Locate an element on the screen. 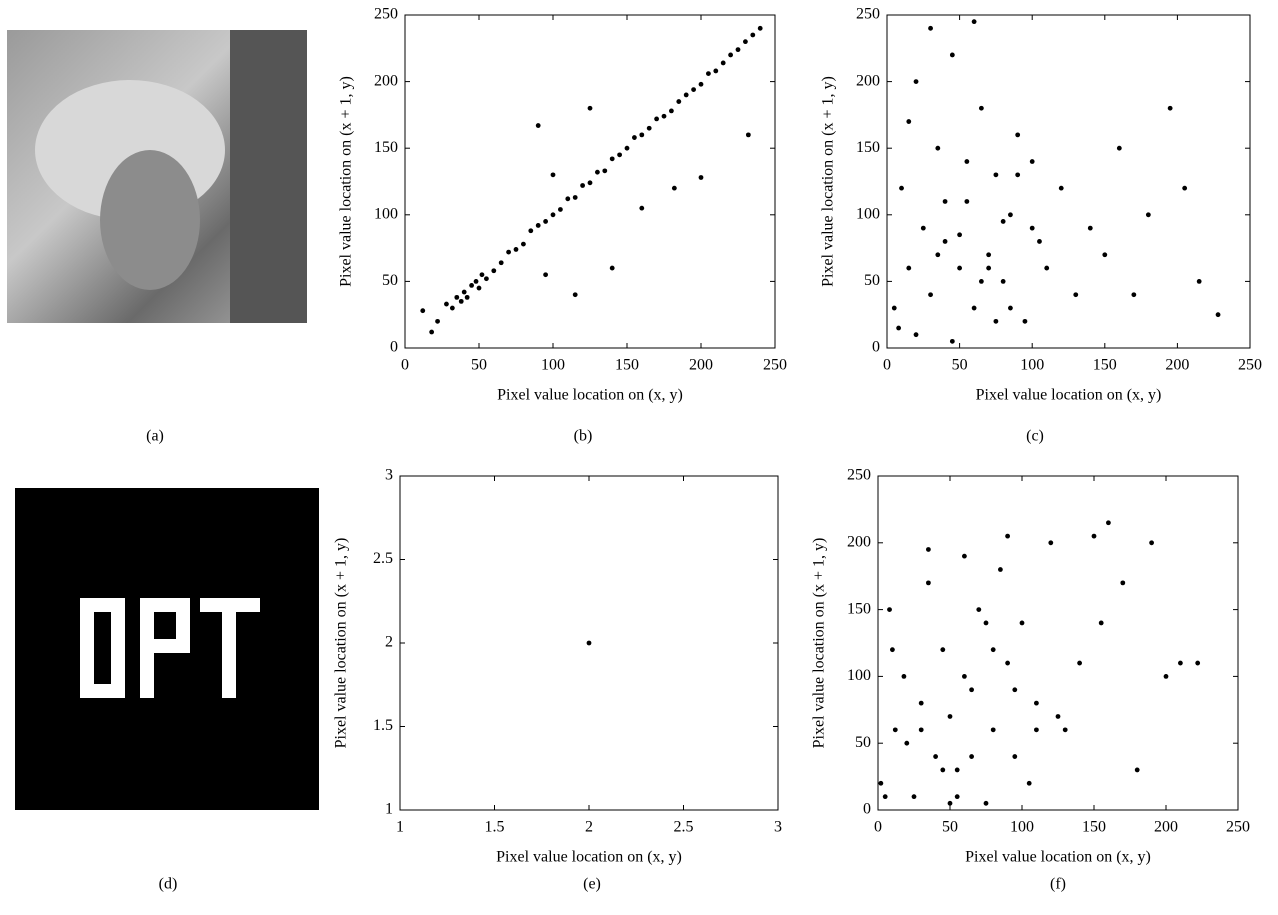  x-tick-label: 50 is located at coordinates (960, 365).